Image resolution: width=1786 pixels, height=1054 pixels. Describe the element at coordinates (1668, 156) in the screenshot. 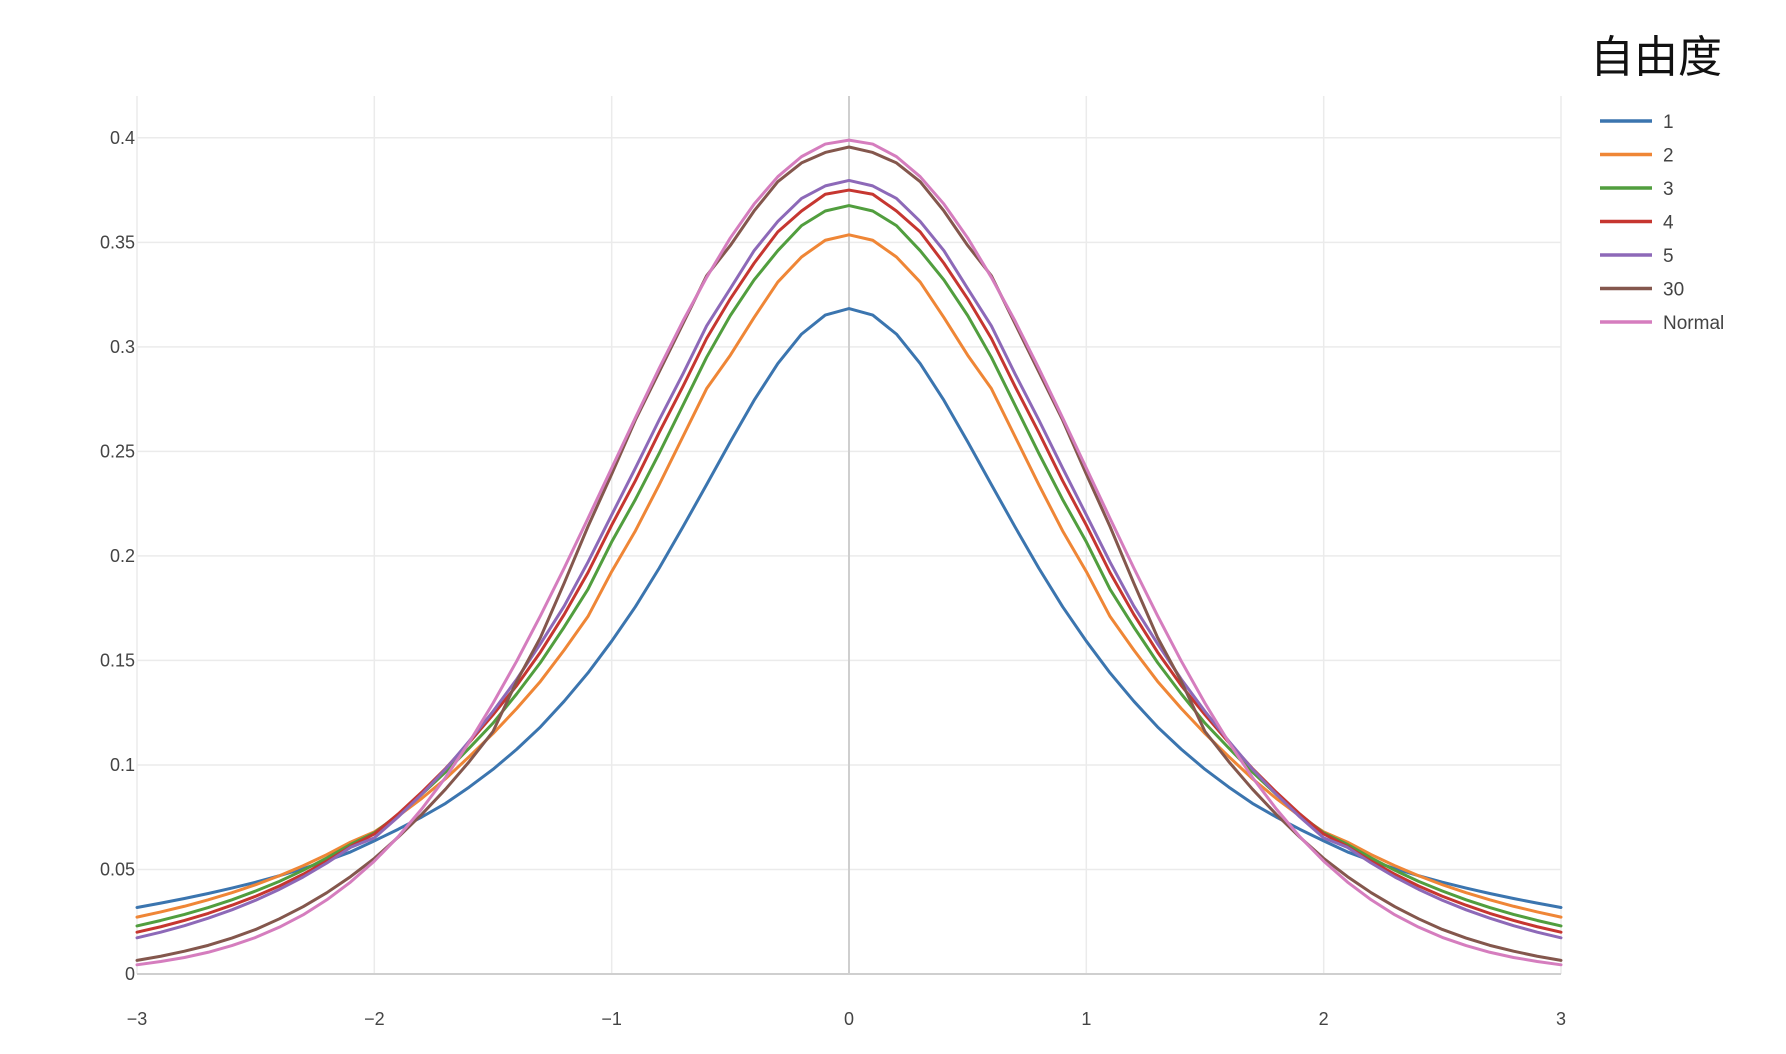

I see `legend-label: 2` at that location.